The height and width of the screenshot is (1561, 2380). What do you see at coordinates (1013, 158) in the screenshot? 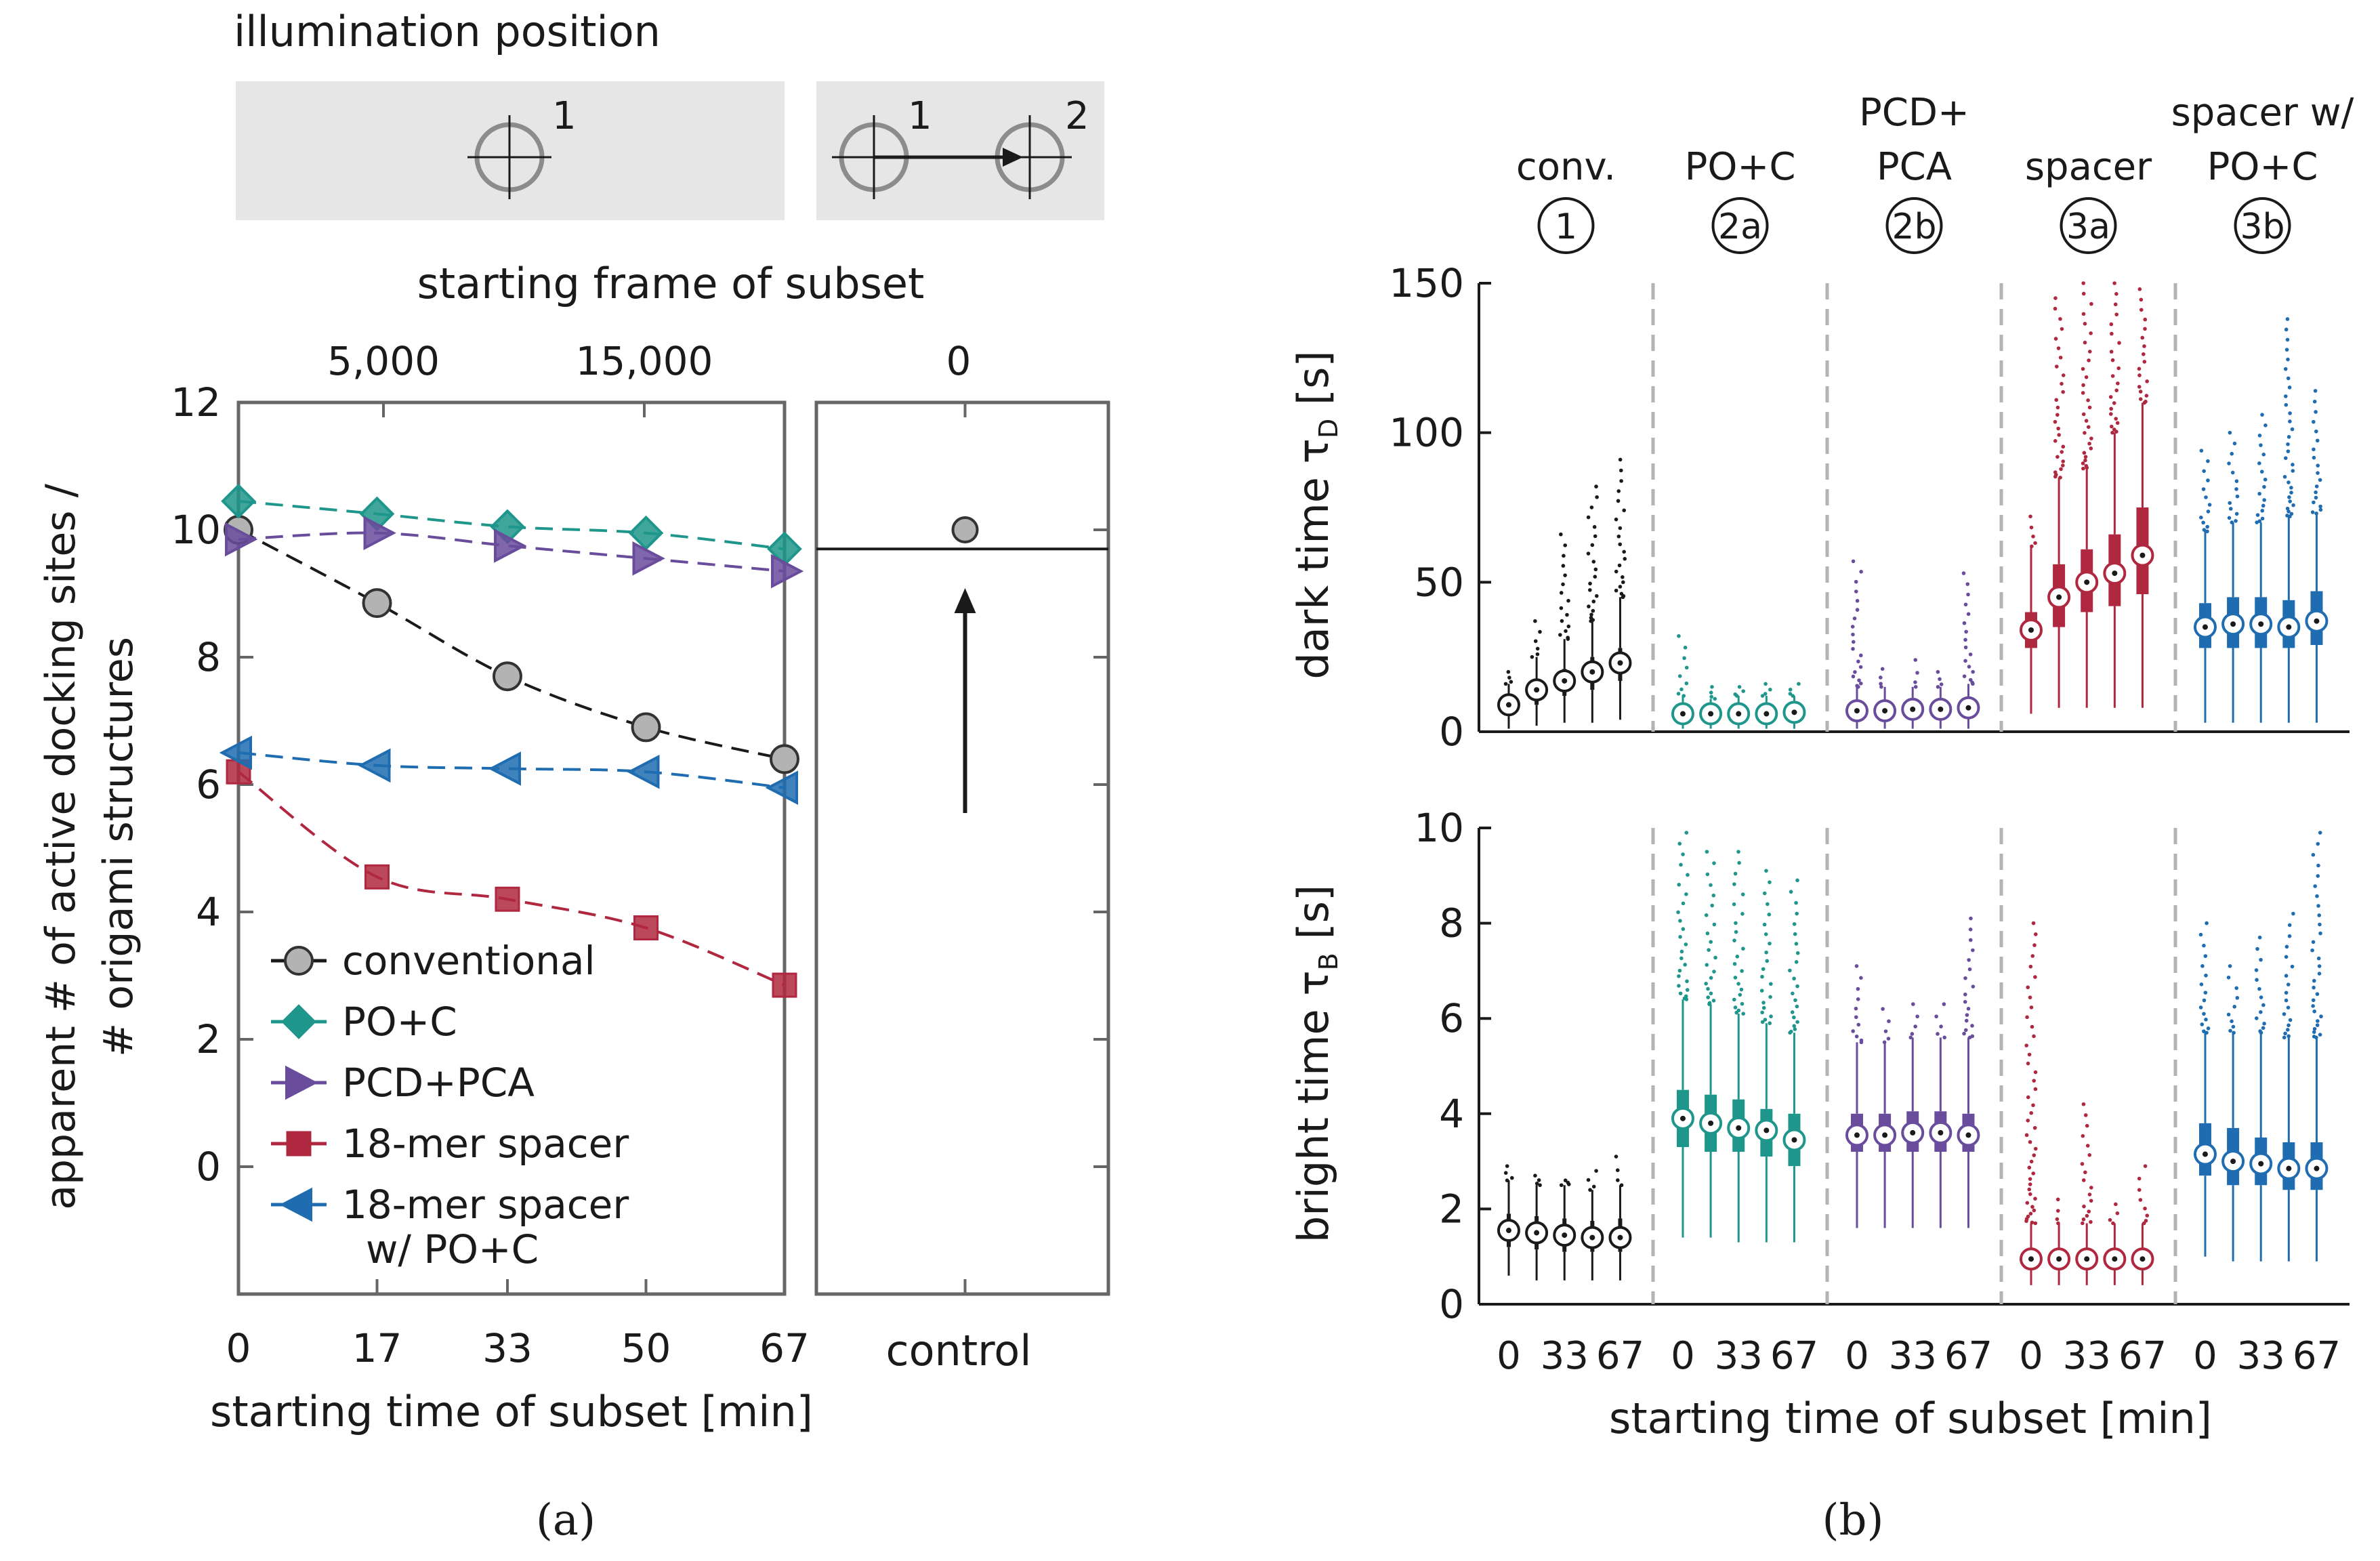
I see `illum-arrowhead` at bounding box center [1013, 158].